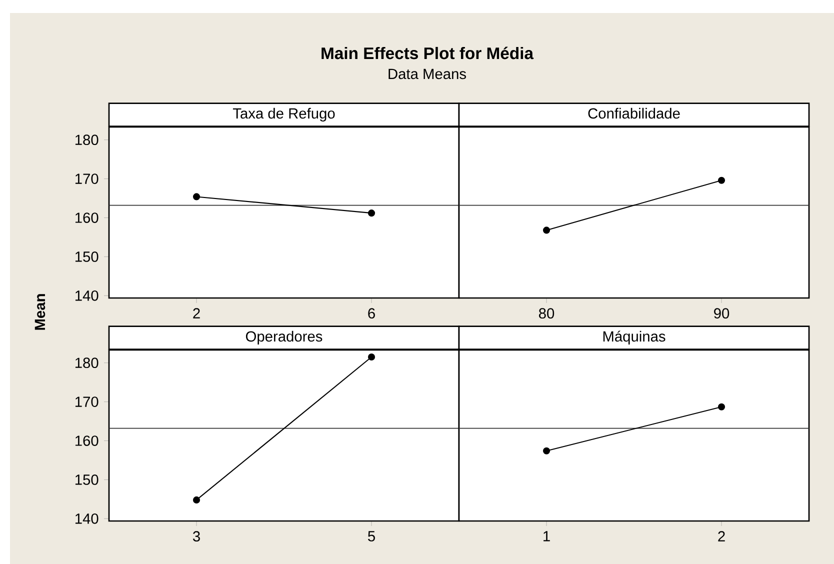 The image size is (834, 564). What do you see at coordinates (722, 313) in the screenshot?
I see `x-tick-label: 90` at bounding box center [722, 313].